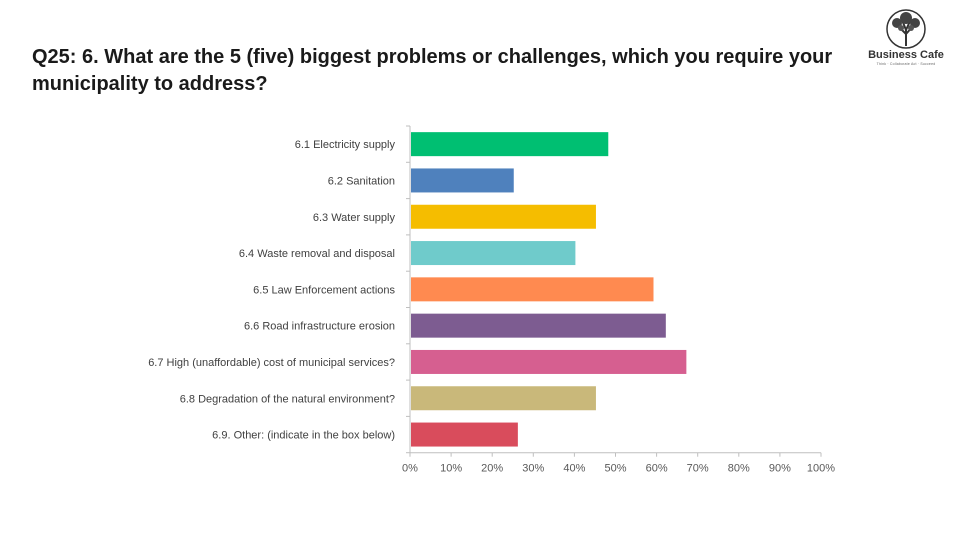 This screenshot has width=961, height=542. What do you see at coordinates (317, 254) in the screenshot?
I see `category-label: 6.4 Waste removal and disposal` at bounding box center [317, 254].